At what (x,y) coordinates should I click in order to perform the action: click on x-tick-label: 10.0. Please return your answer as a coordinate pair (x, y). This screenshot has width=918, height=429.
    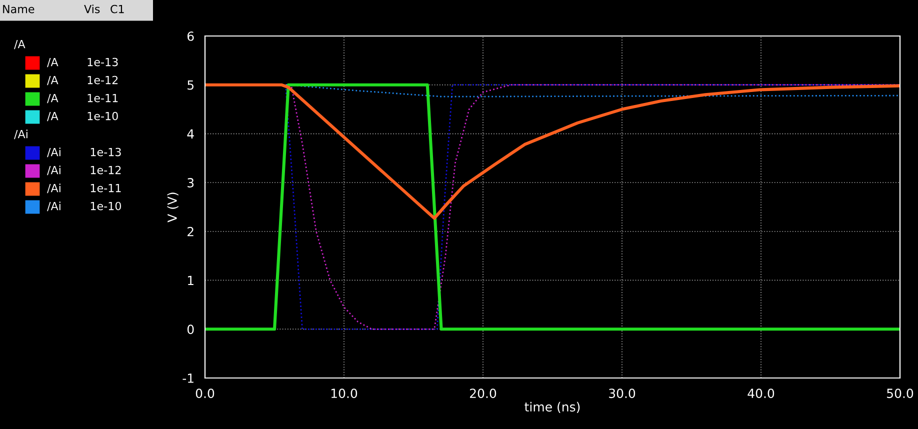
    Looking at the image, I should click on (344, 393).